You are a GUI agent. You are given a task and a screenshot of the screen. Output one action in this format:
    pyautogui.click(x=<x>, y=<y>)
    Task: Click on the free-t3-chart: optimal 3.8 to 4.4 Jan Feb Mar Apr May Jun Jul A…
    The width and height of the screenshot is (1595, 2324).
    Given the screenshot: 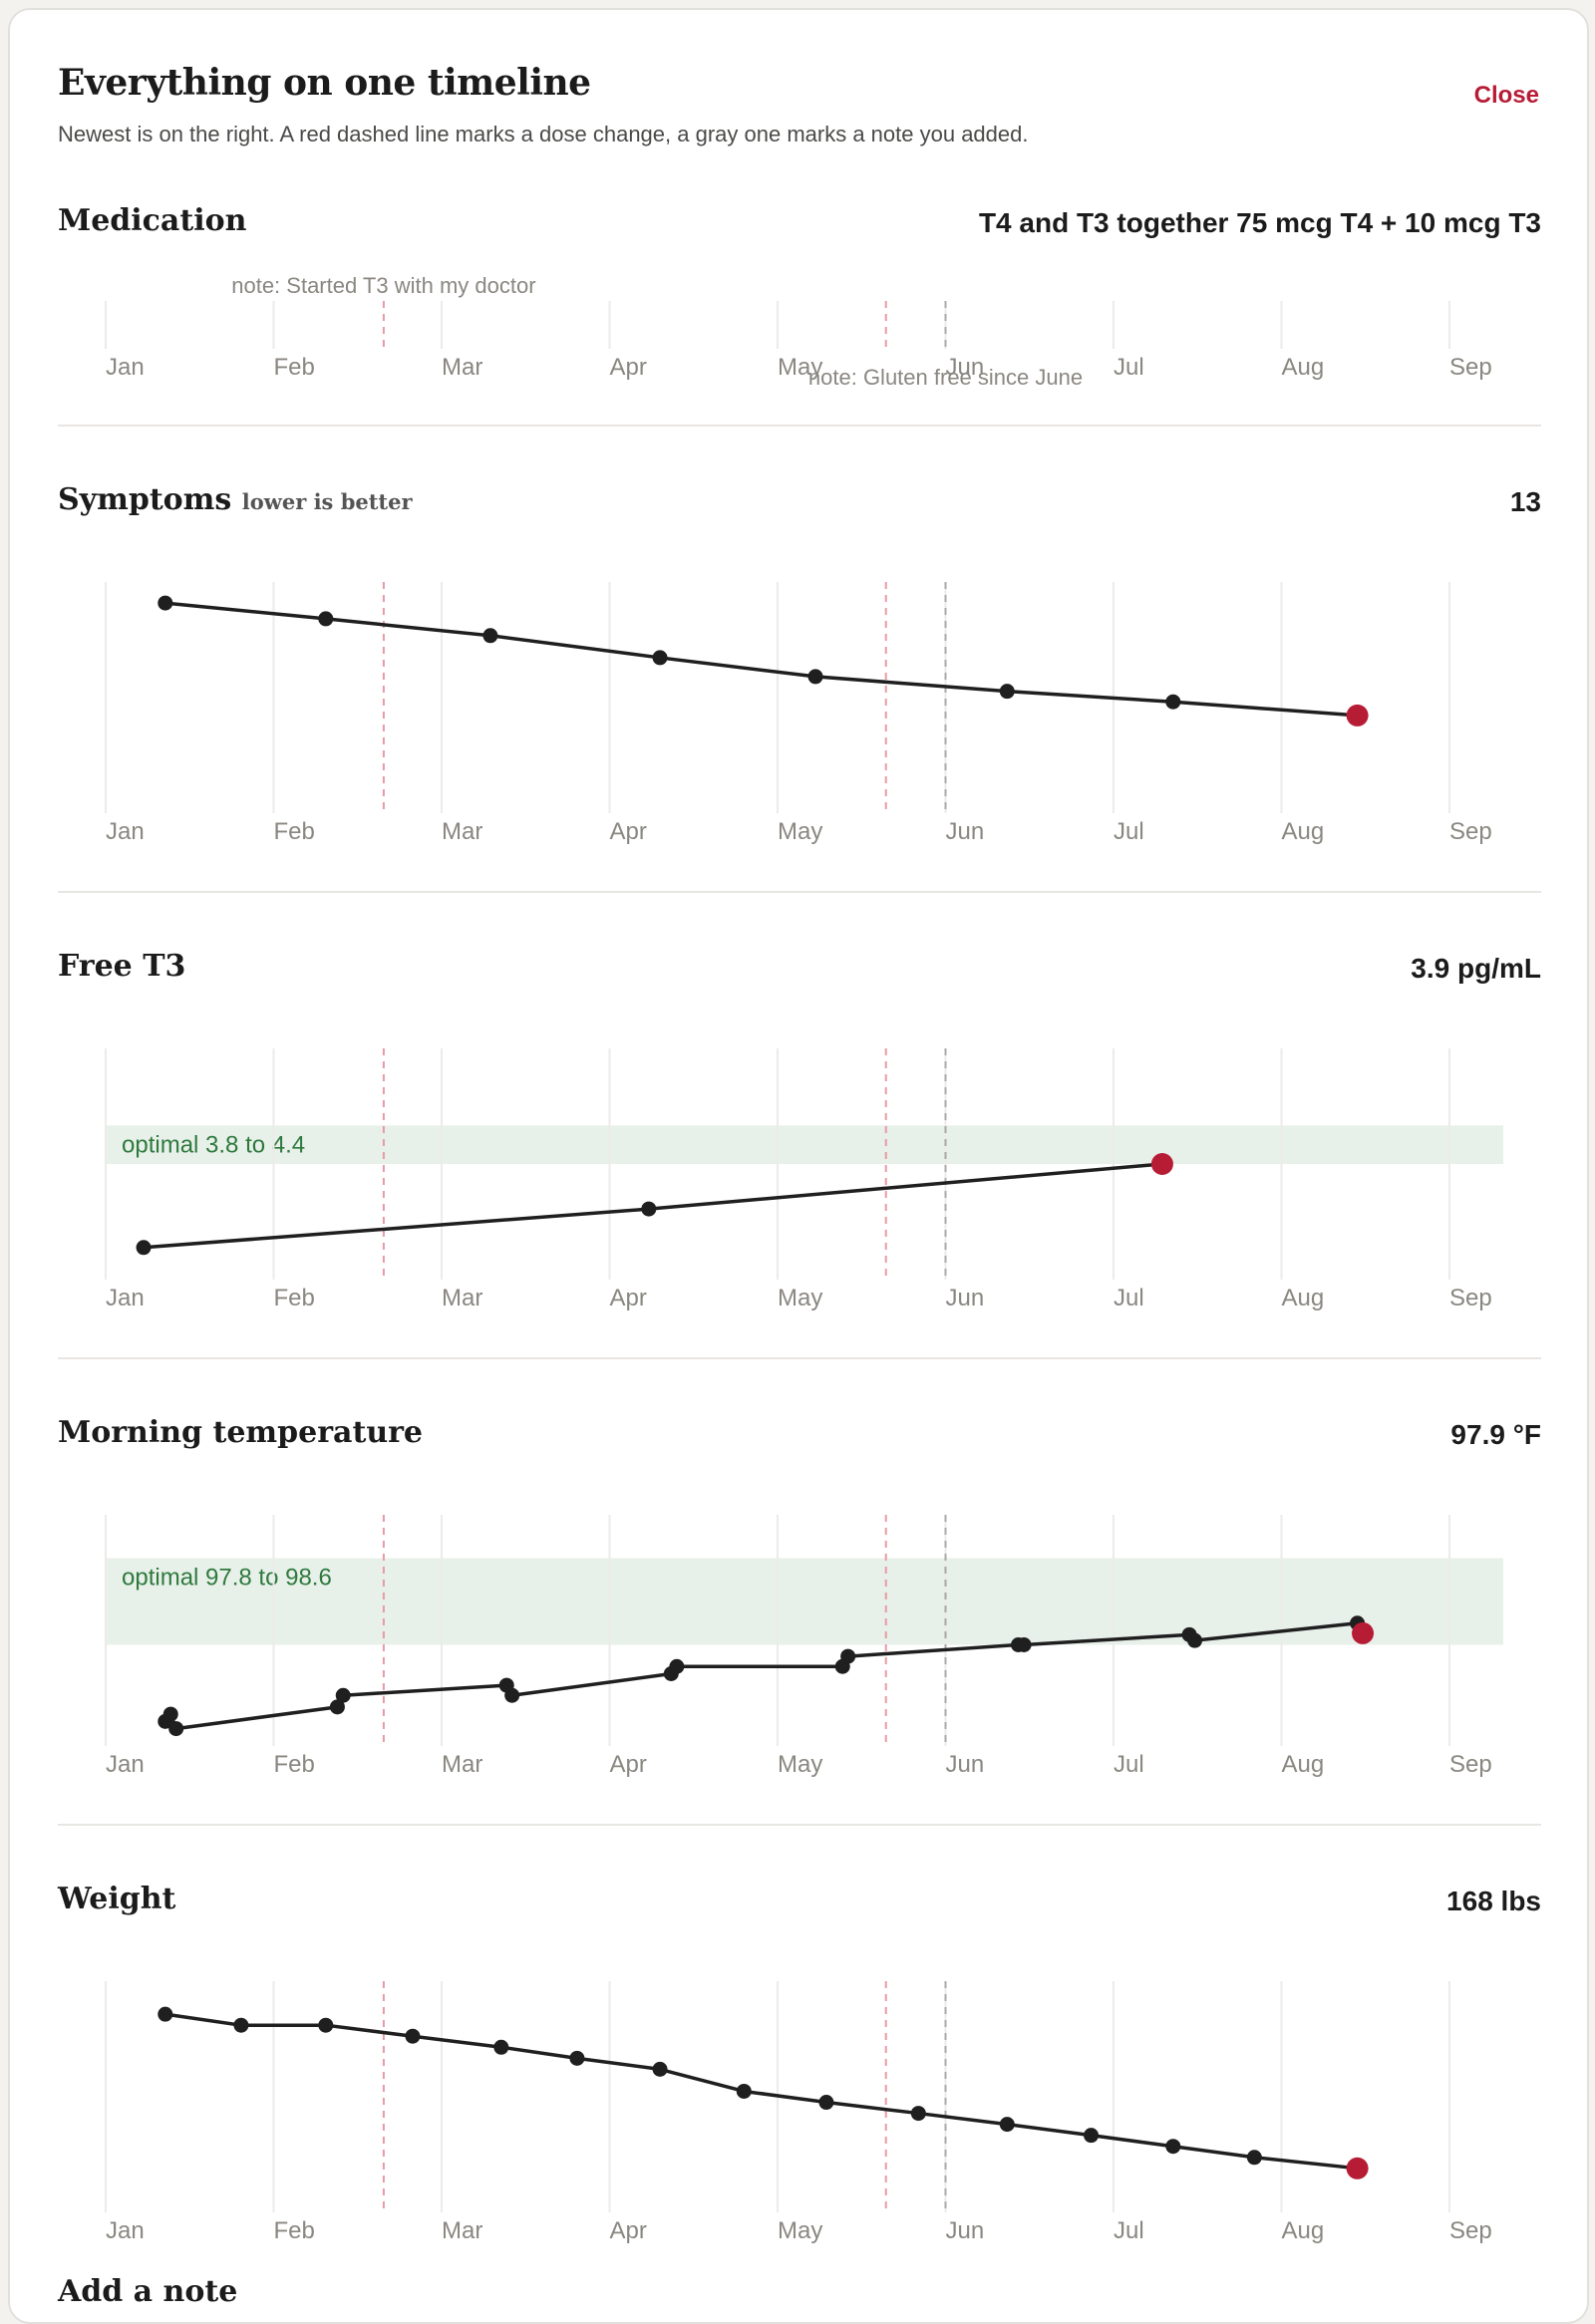 What is the action you would take?
    pyautogui.click(x=804, y=1179)
    